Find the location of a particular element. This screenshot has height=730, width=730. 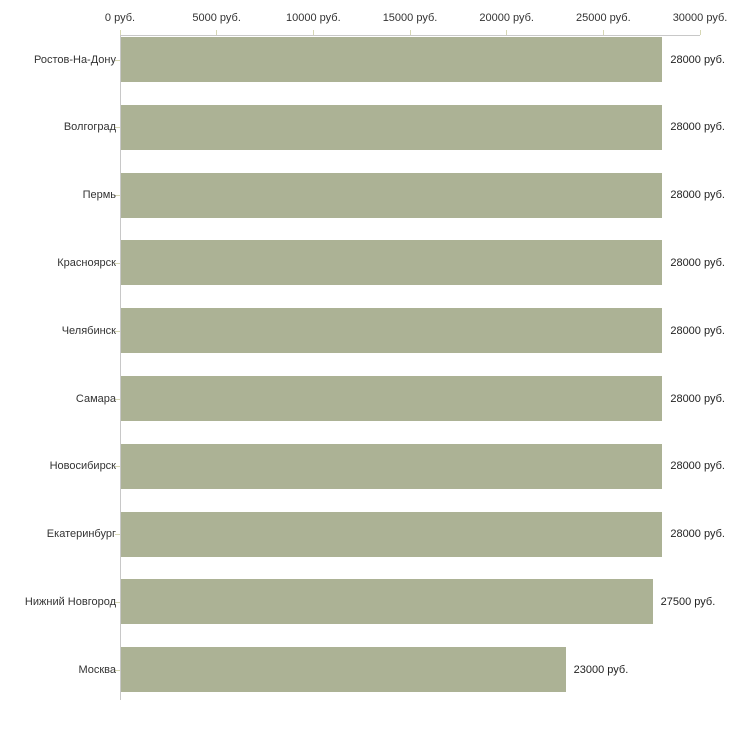

category-label: Нижний Новгород is located at coordinates (70, 601).